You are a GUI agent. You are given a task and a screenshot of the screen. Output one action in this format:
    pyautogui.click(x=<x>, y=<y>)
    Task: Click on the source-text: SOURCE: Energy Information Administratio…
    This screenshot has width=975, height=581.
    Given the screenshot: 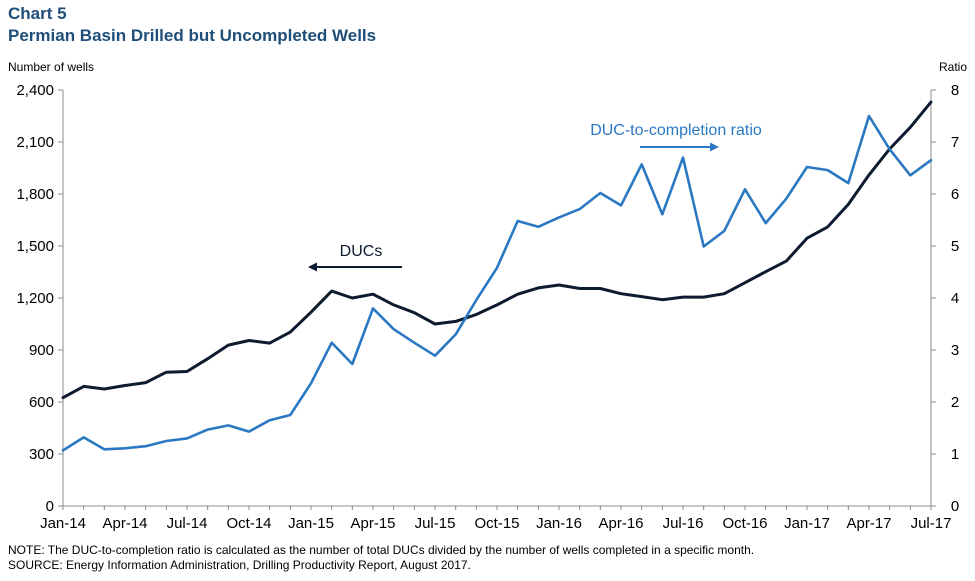 What is the action you would take?
    pyautogui.click(x=239, y=565)
    